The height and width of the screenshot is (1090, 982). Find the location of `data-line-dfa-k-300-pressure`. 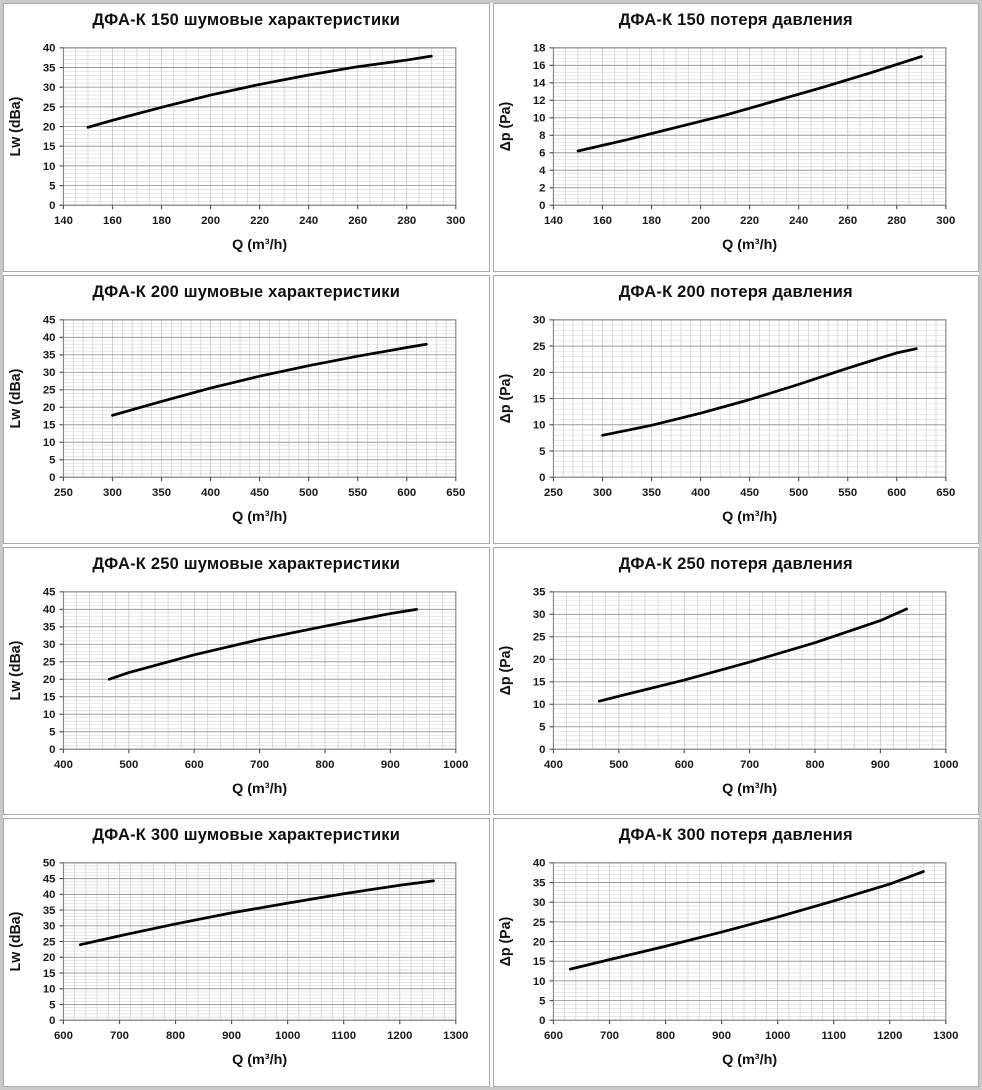

data-line-dfa-k-300-pressure is located at coordinates (746, 920).